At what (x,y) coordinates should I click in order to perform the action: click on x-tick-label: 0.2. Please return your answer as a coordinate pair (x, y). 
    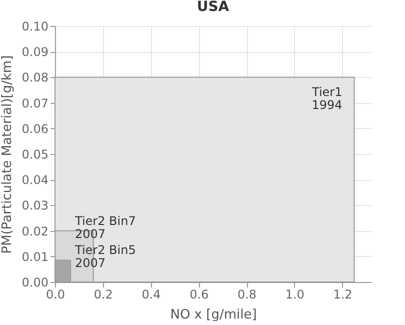
    Looking at the image, I should click on (103, 295).